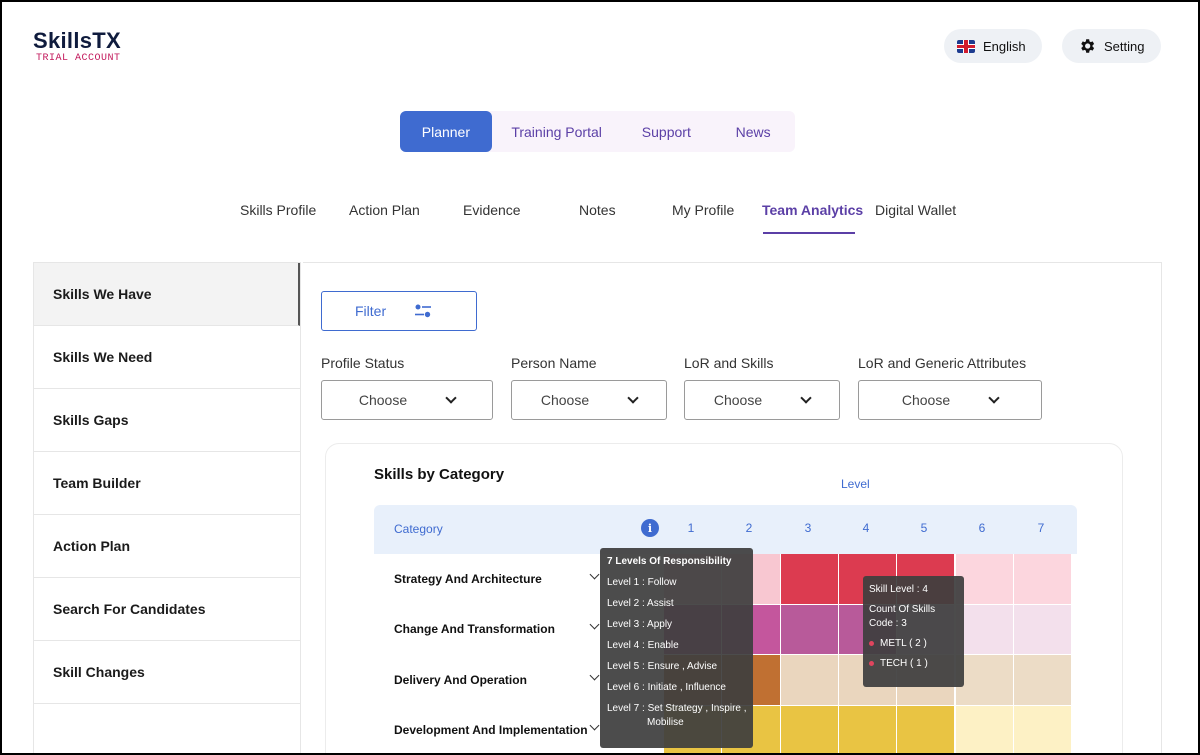 The width and height of the screenshot is (1200, 755). Describe the element at coordinates (808, 528) in the screenshot. I see `level-header-3: 3` at that location.